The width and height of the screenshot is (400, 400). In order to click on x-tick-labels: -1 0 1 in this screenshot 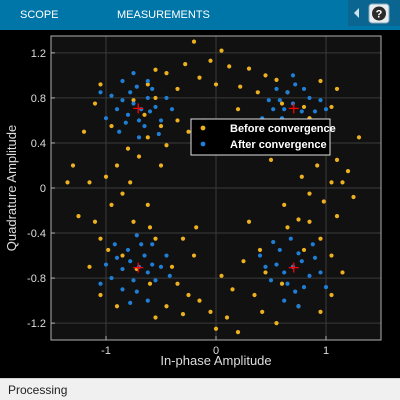, I will do `click(215, 351)`.